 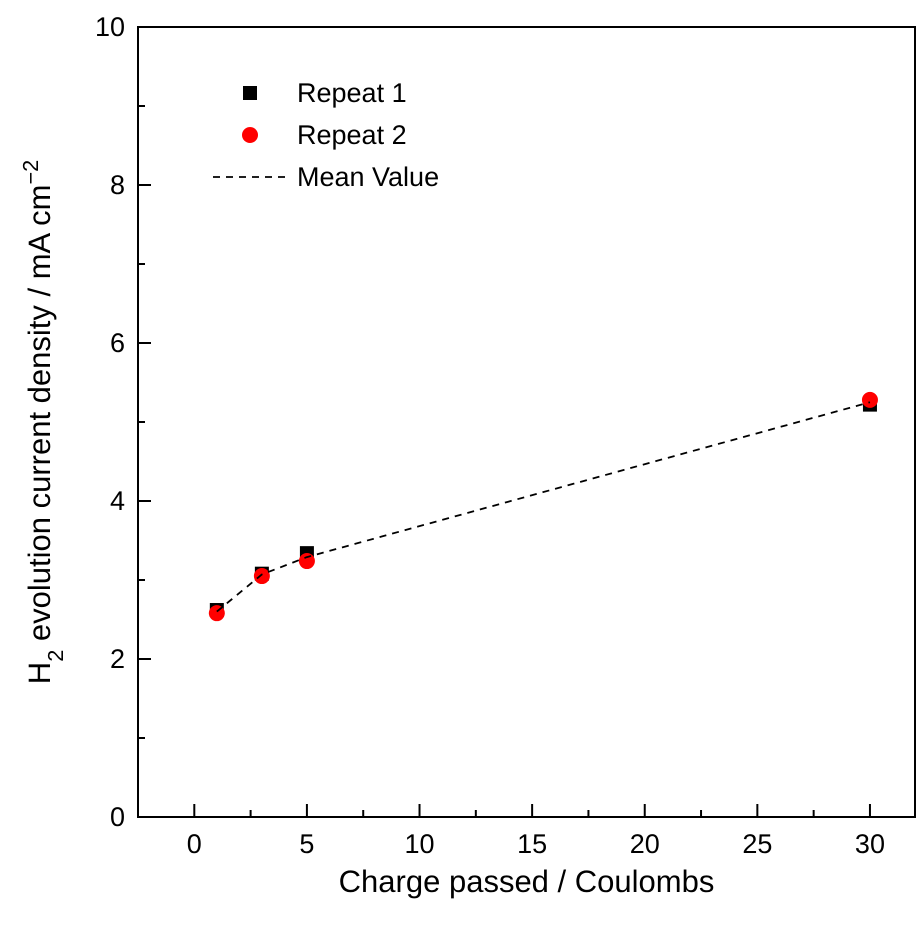 I want to click on y-tick-label: 8, so click(x=117, y=185).